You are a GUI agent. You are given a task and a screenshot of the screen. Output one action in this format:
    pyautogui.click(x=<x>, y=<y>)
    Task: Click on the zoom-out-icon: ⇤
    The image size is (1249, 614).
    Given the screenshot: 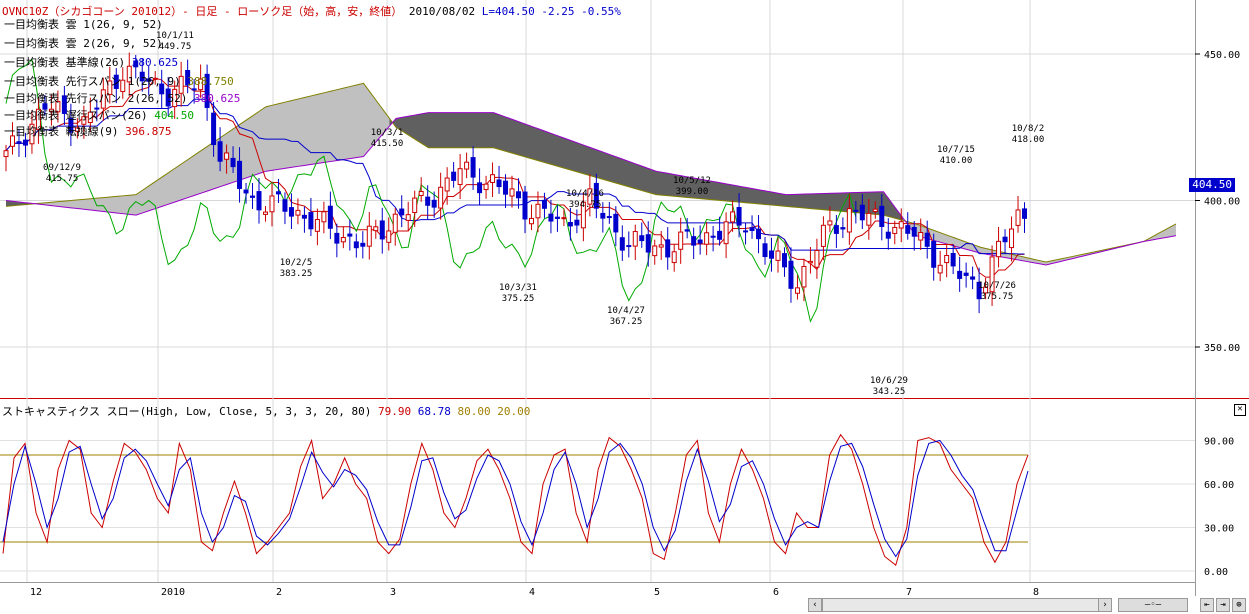 What is the action you would take?
    pyautogui.click(x=1207, y=605)
    